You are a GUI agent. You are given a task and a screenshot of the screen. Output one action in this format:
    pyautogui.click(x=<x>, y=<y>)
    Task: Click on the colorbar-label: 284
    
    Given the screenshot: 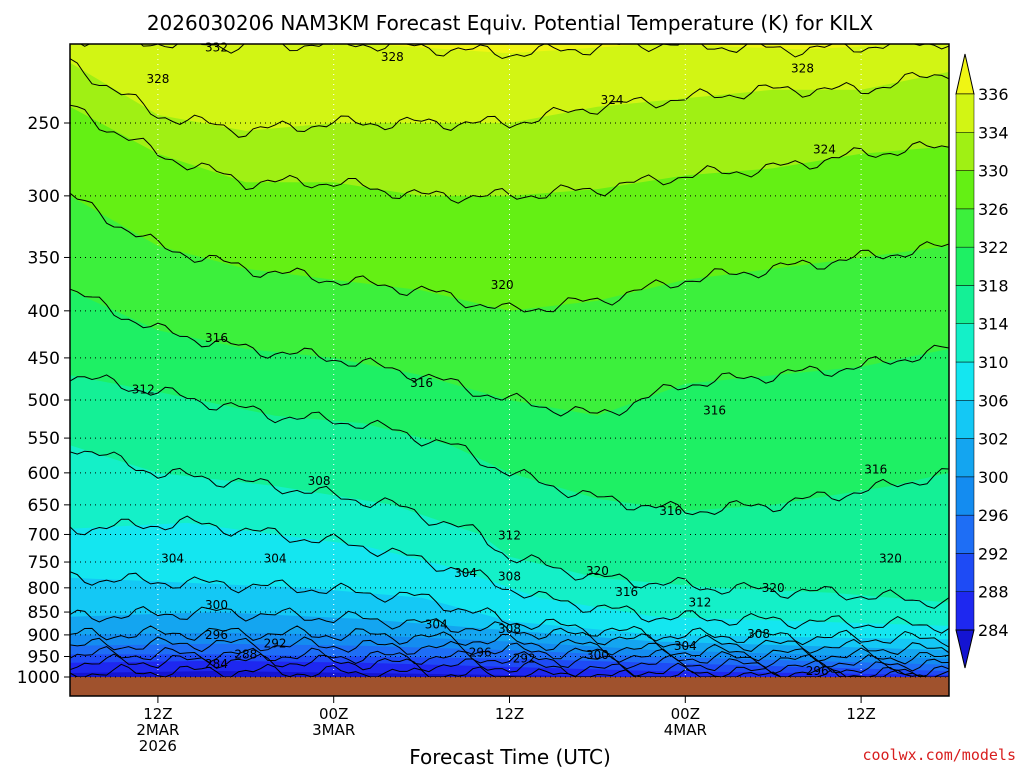 What is the action you would take?
    pyautogui.click(x=993, y=630)
    